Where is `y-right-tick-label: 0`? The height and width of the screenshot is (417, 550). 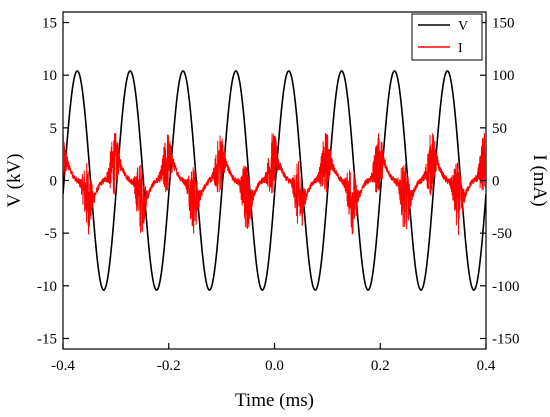
y-right-tick-label: 0 is located at coordinates (496, 182).